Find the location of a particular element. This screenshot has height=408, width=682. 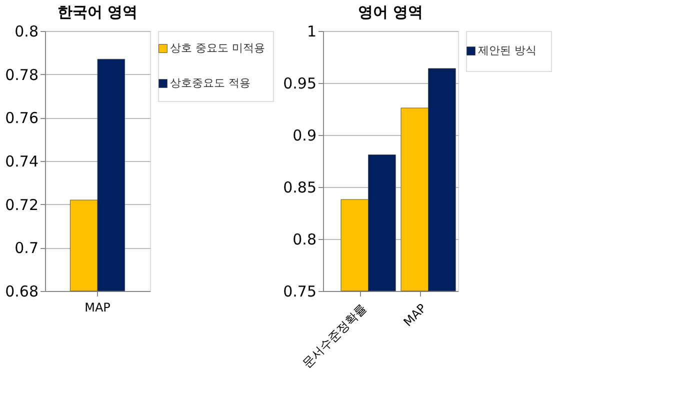

y-tick-label: 0.76 is located at coordinates (21, 118).